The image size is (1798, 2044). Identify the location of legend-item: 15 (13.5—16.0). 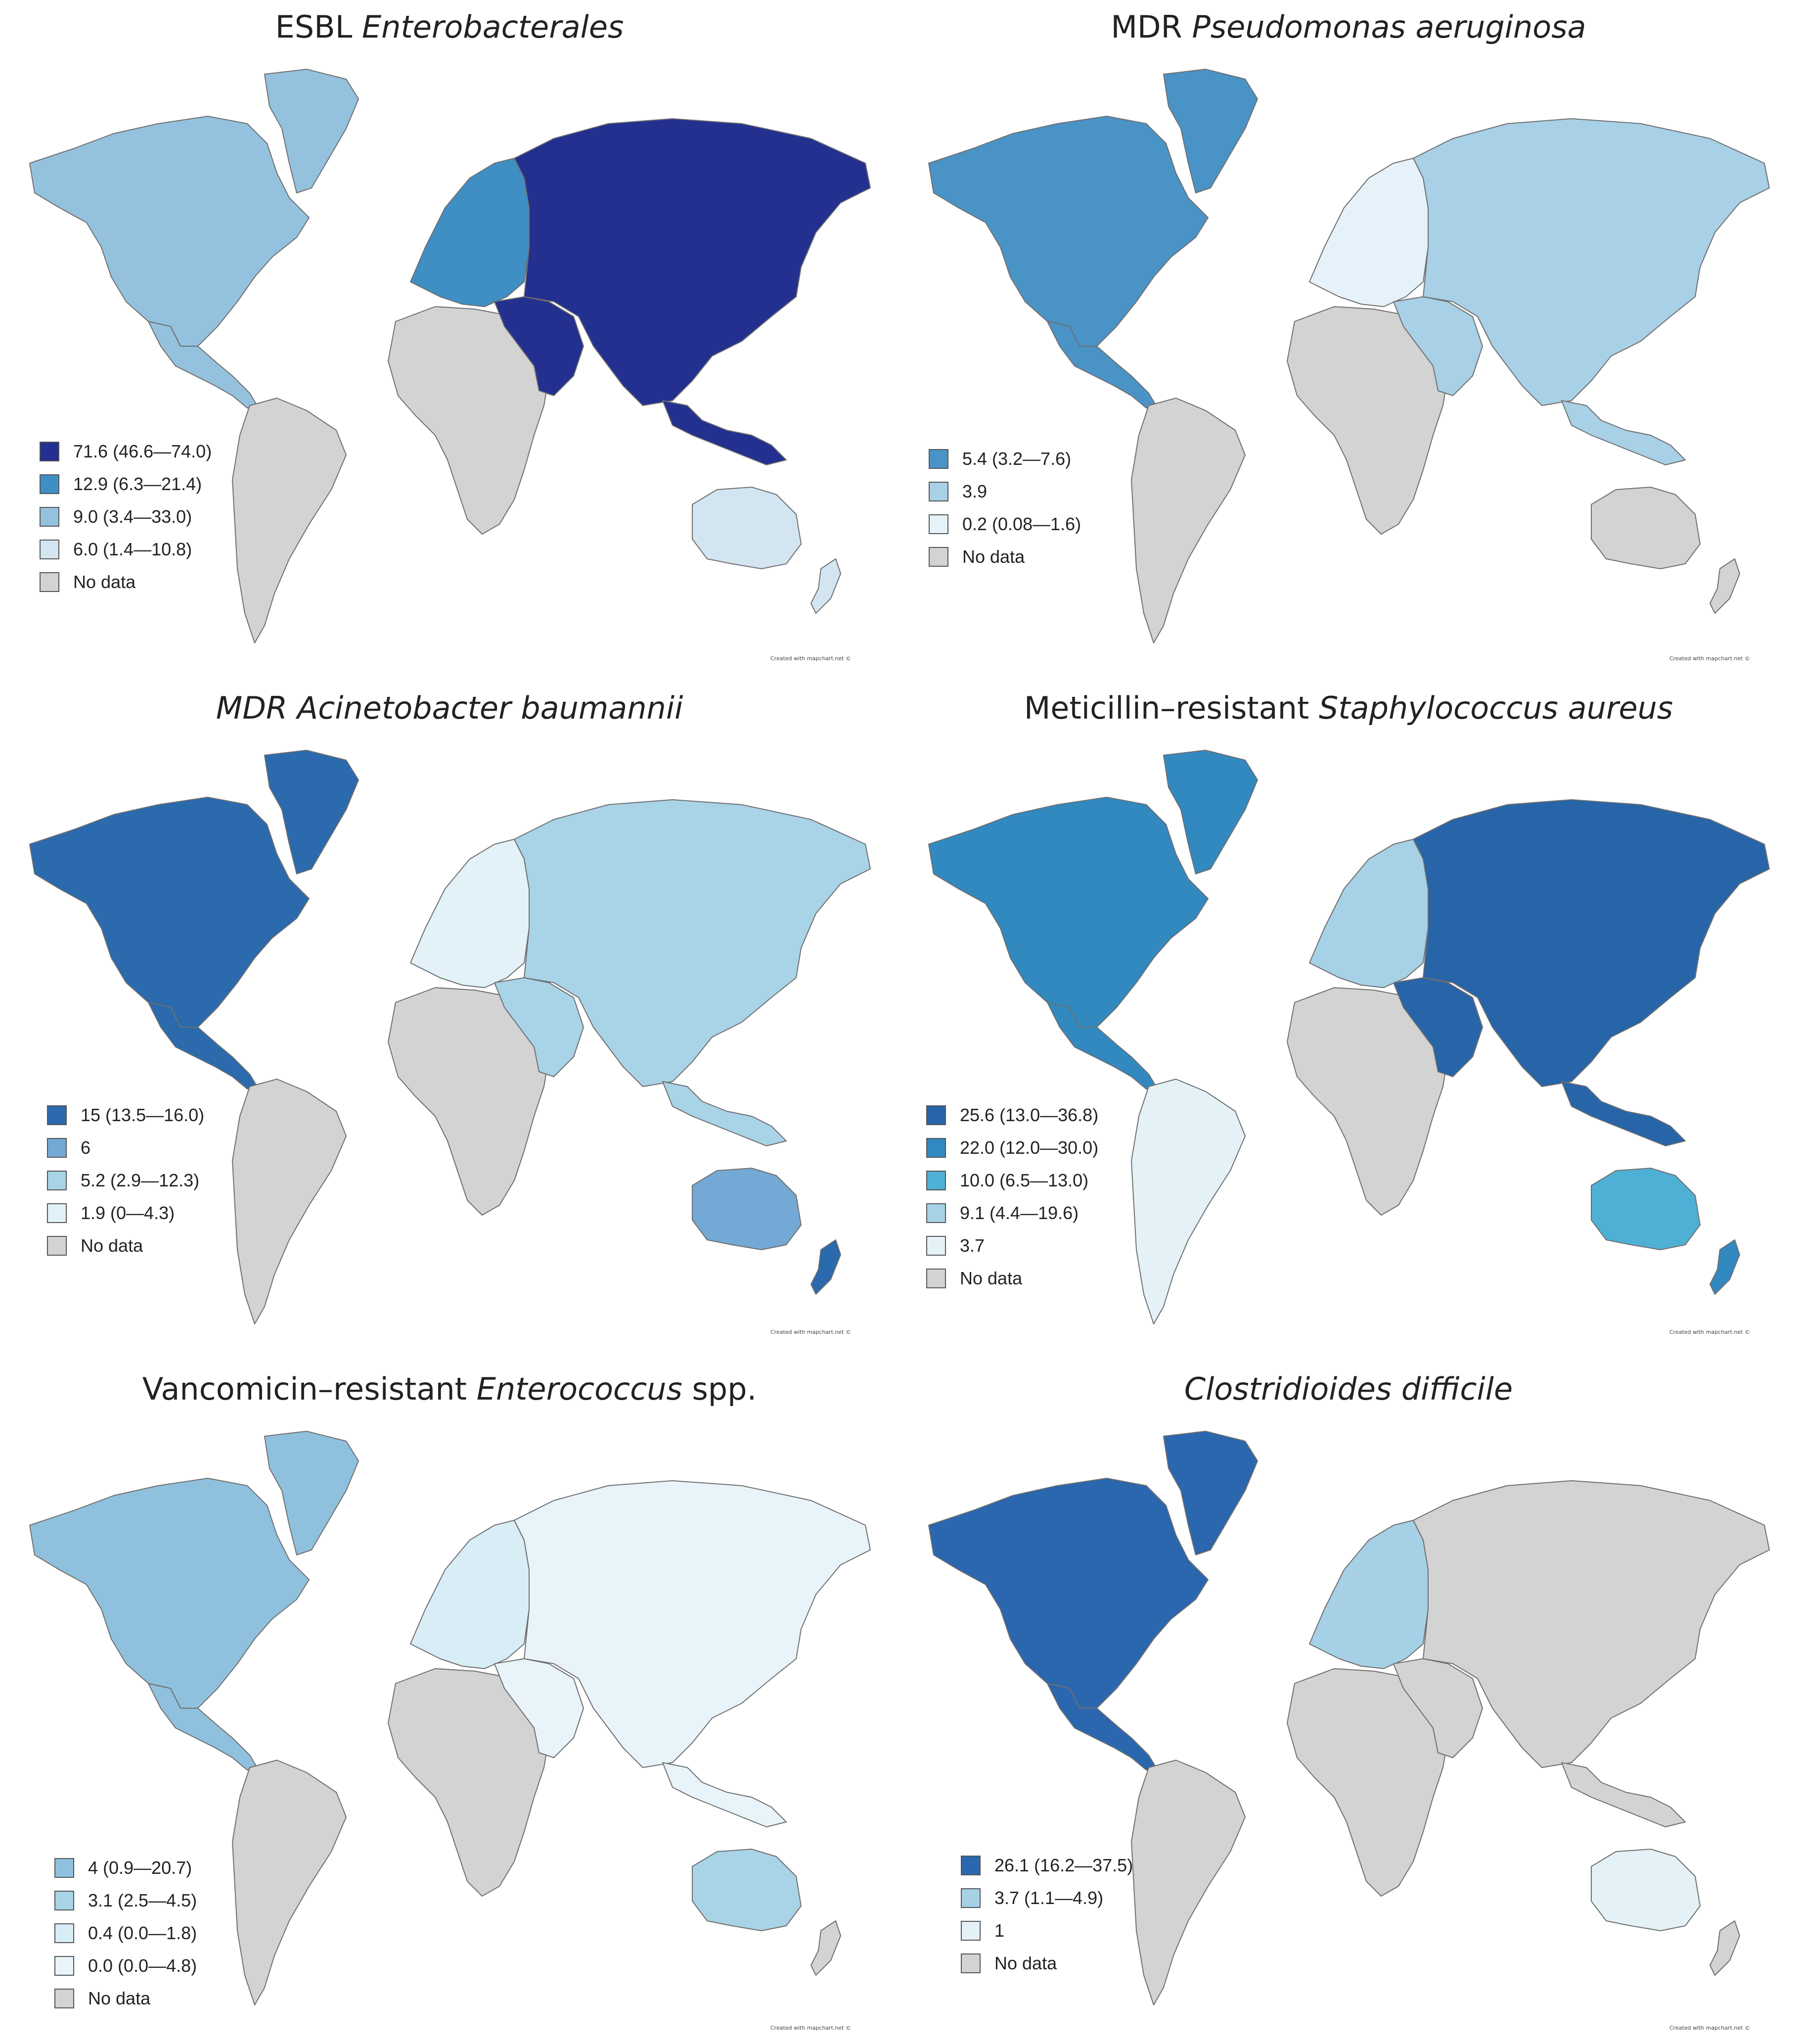
(126, 1115).